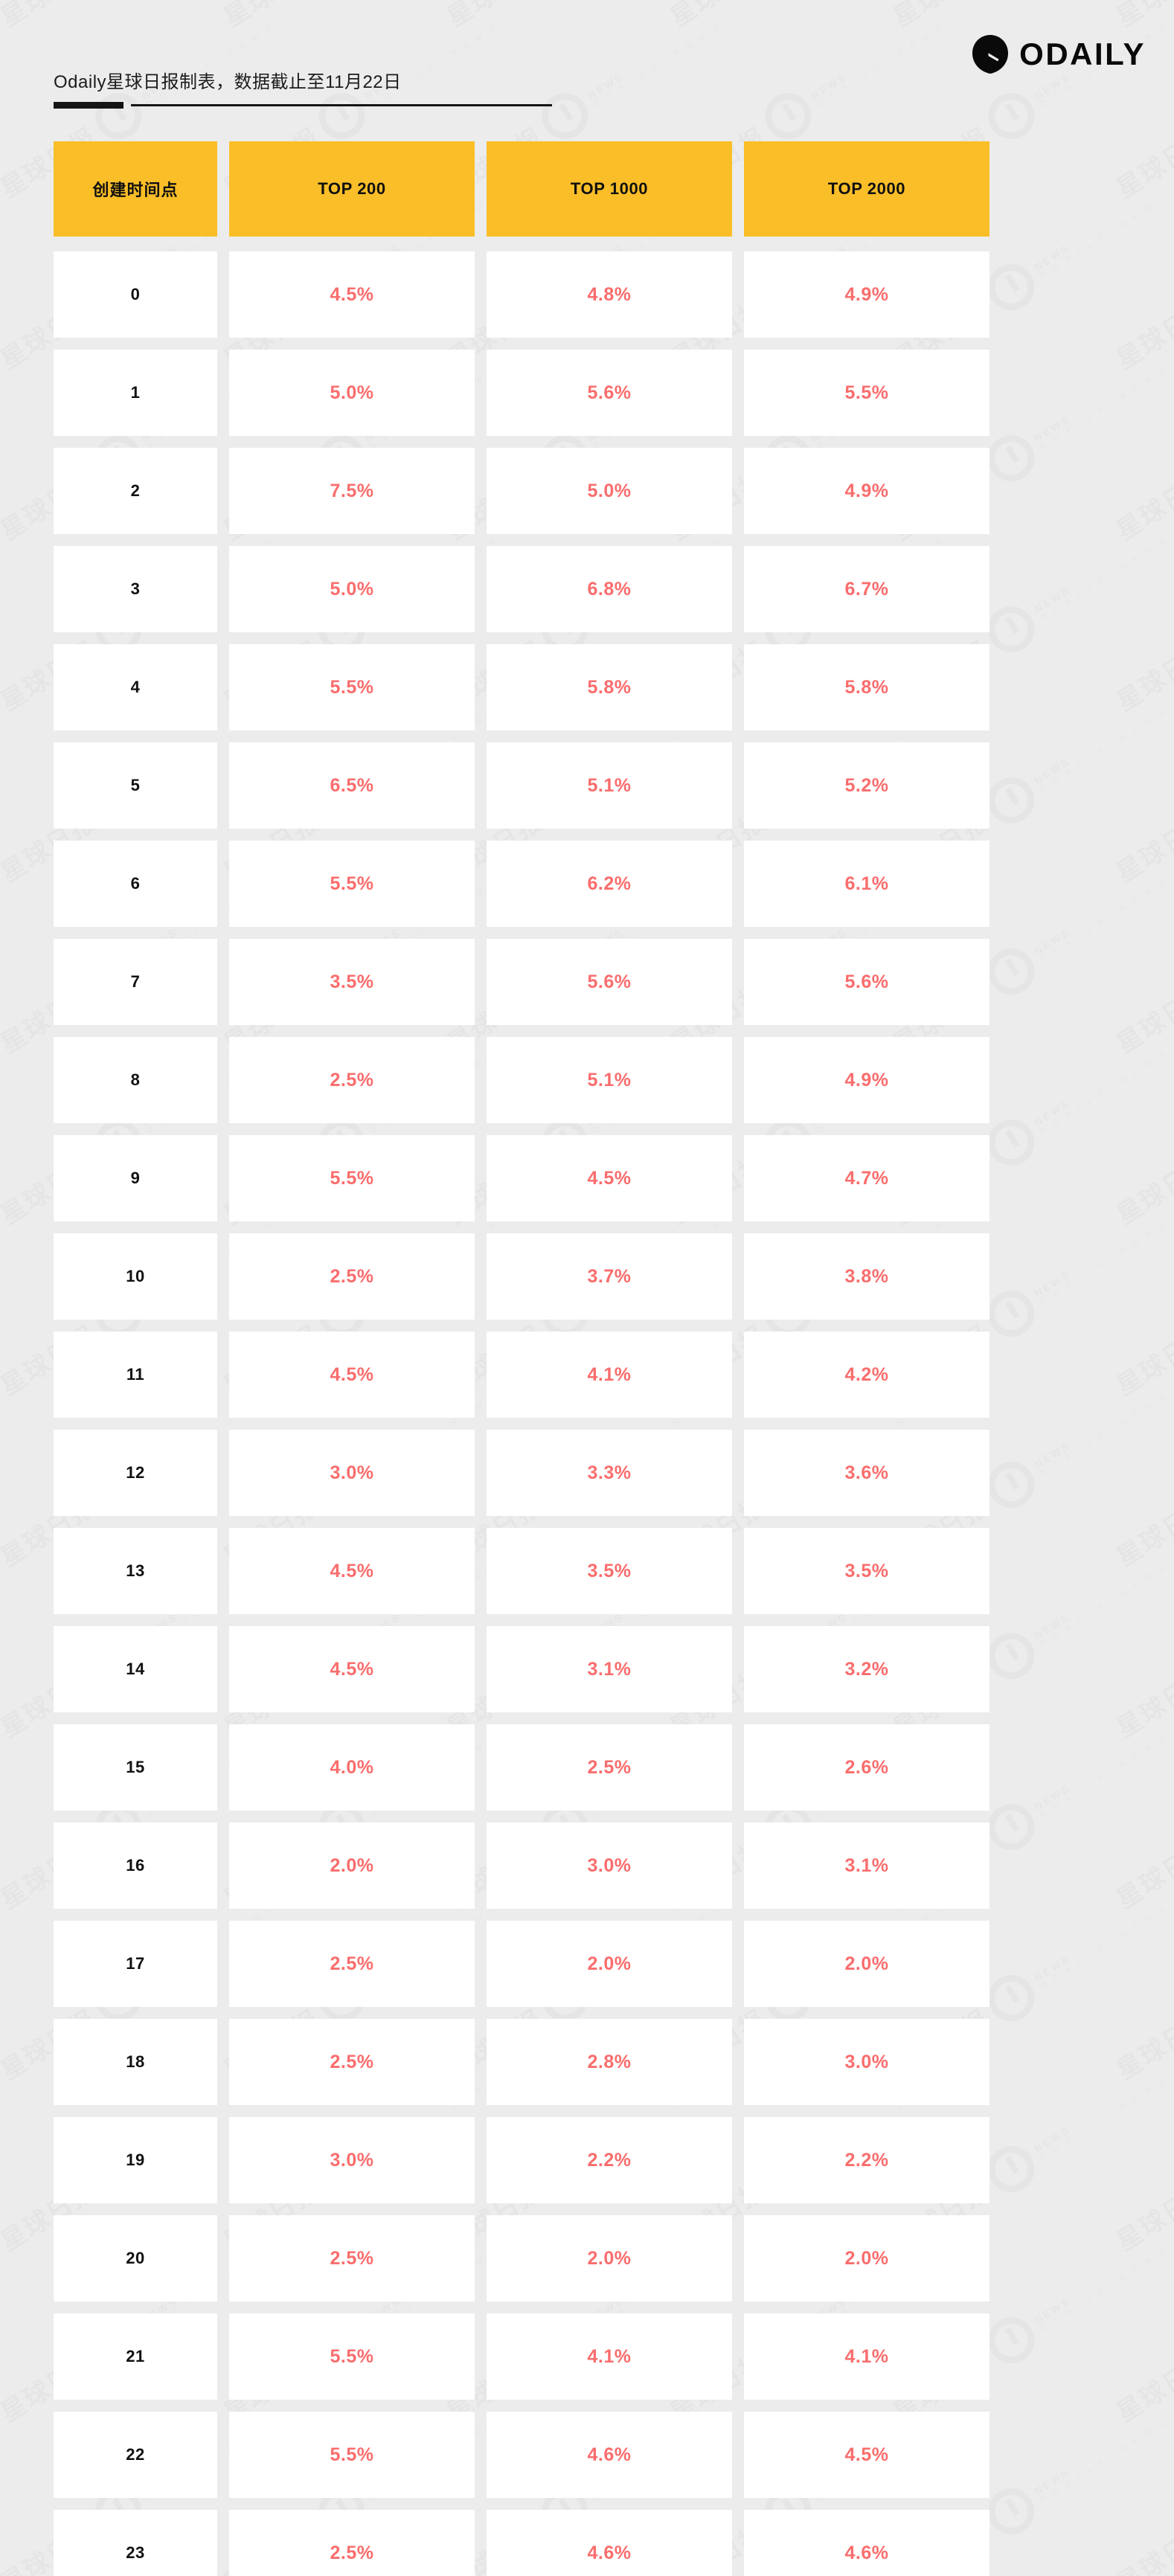 The height and width of the screenshot is (2576, 1174). I want to click on cell-time-point: 7, so click(135, 982).